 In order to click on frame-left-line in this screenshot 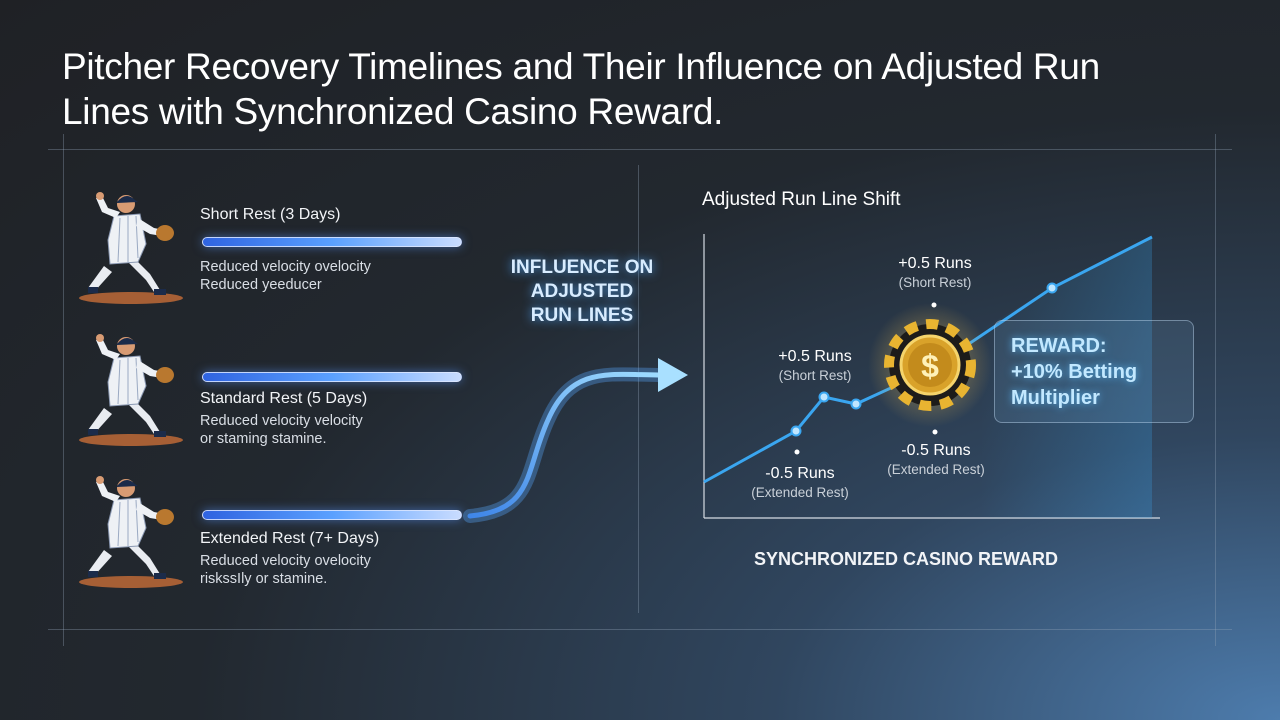, I will do `click(63, 390)`.